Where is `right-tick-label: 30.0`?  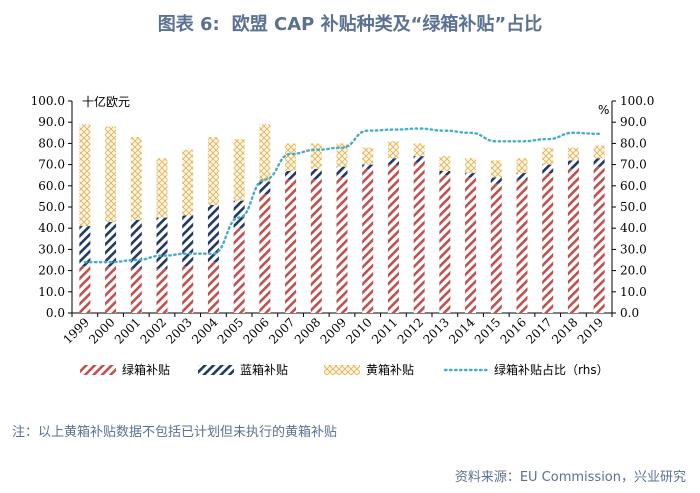 right-tick-label: 30.0 is located at coordinates (633, 249).